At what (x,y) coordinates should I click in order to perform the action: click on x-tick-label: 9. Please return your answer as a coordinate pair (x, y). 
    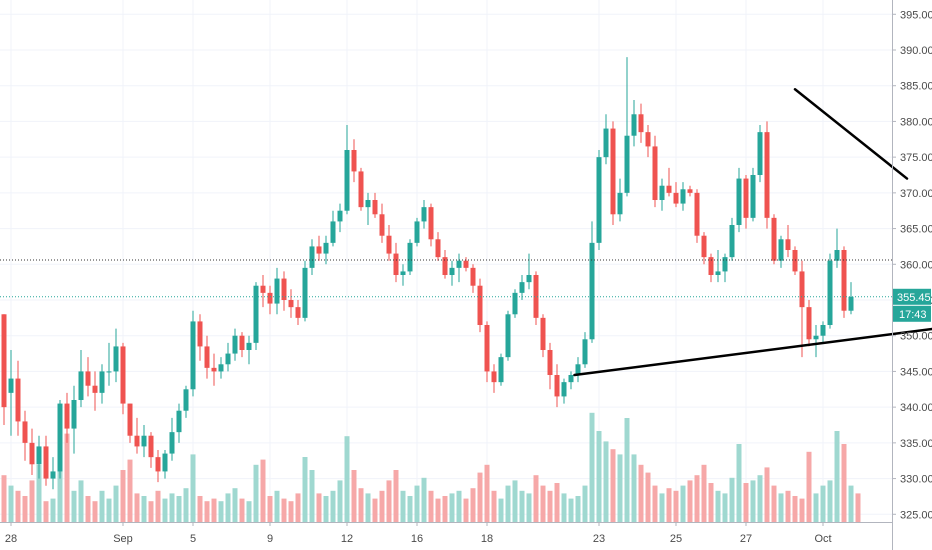
    Looking at the image, I should click on (270, 539).